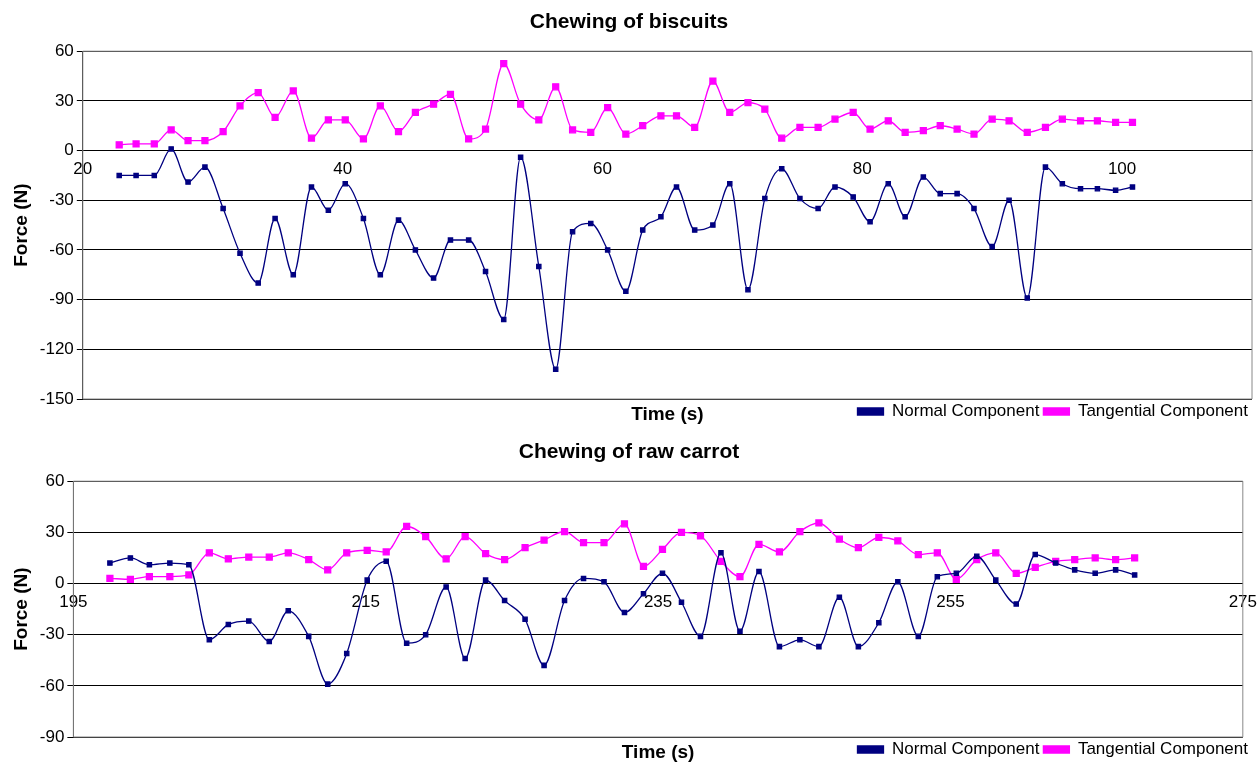  I want to click on x-tick-label: 80, so click(862, 169).